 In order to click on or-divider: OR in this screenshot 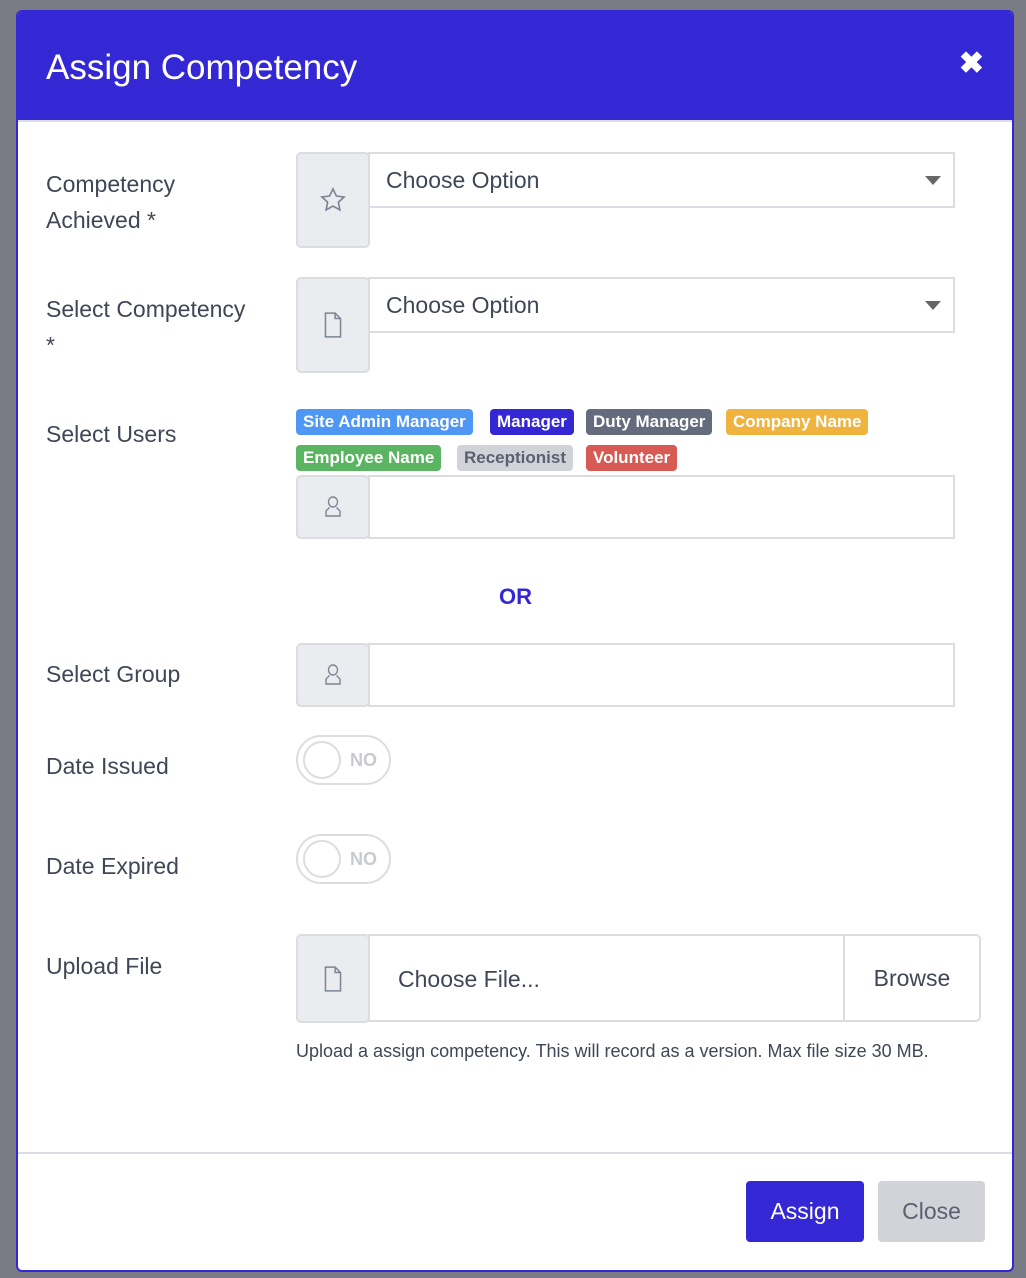, I will do `click(515, 596)`.